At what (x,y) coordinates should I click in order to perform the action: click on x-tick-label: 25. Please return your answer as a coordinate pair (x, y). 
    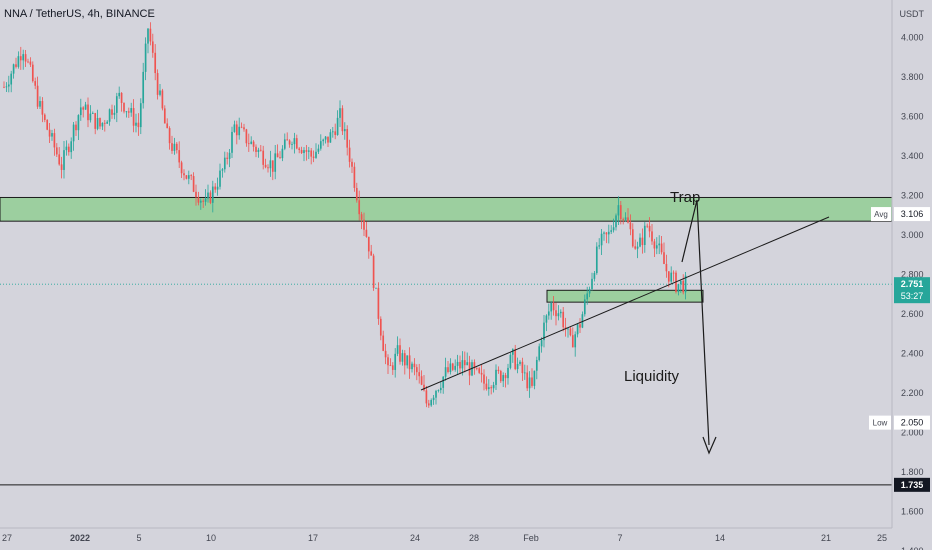
    Looking at the image, I should click on (882, 538).